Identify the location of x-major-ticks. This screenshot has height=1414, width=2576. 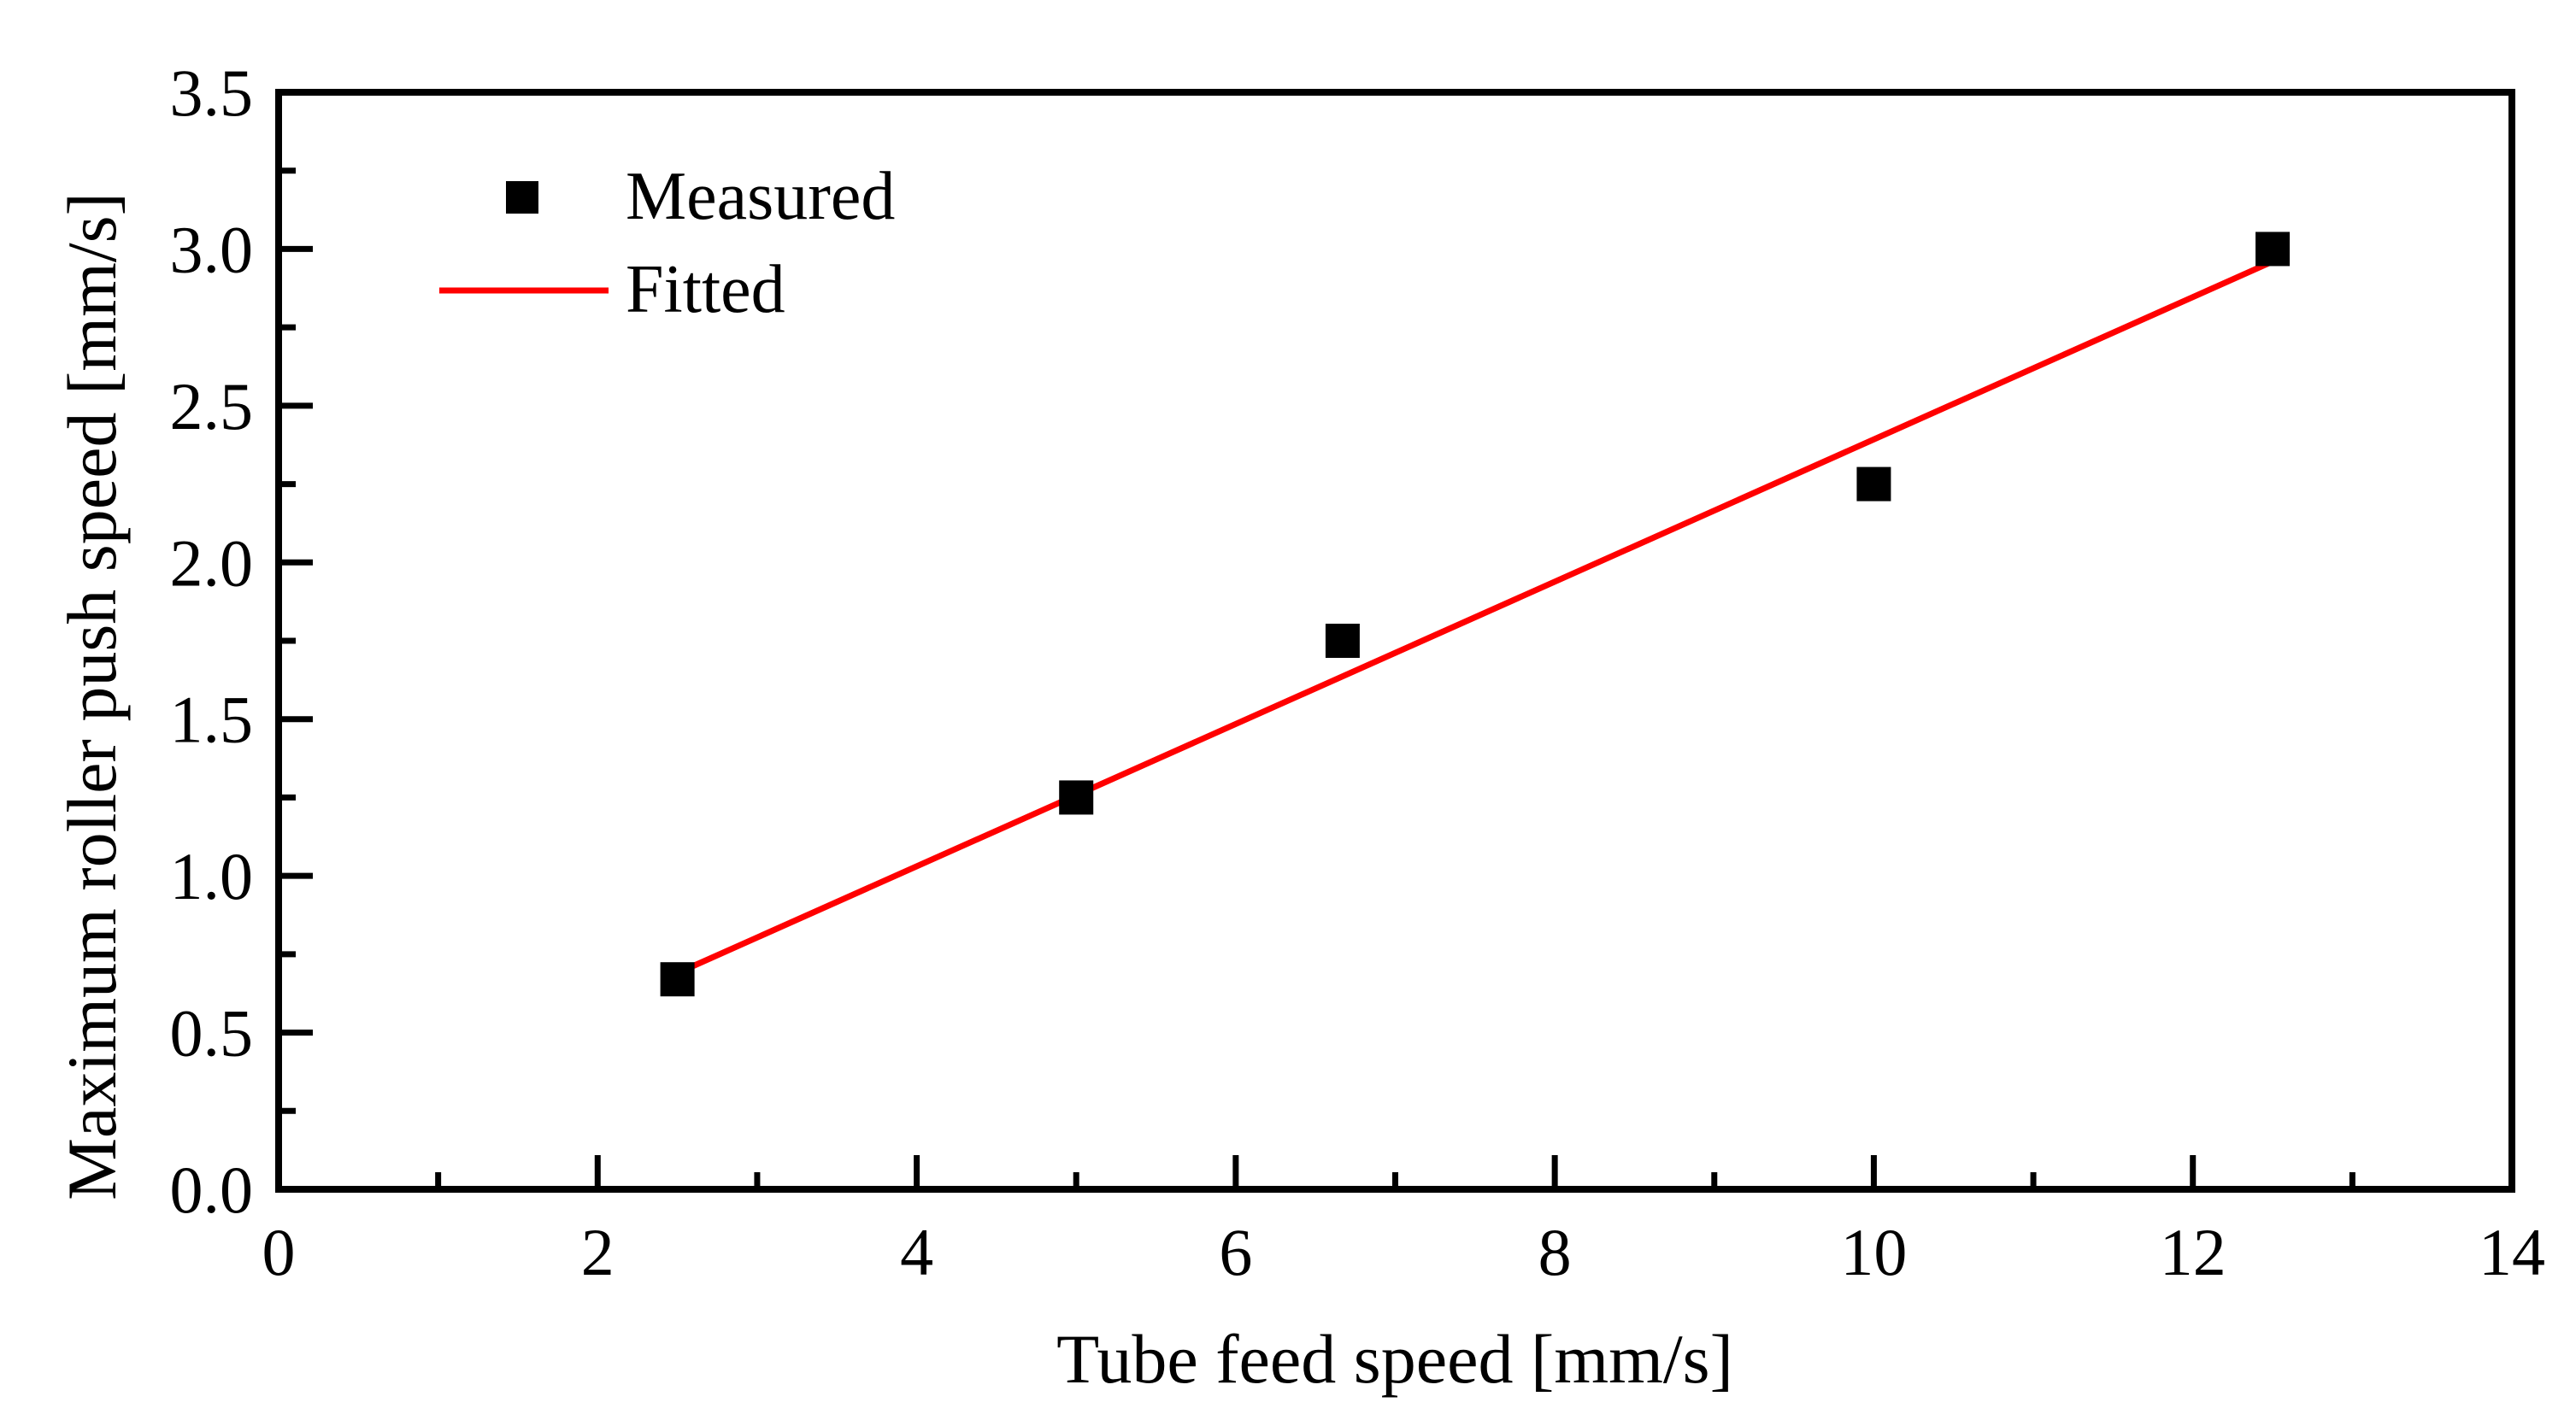
(1395, 1172).